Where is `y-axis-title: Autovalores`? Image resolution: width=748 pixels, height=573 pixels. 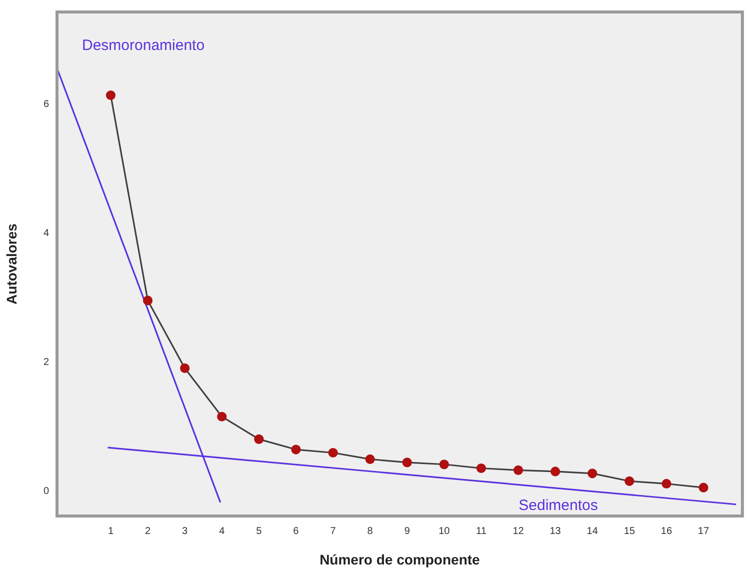
y-axis-title: Autovalores is located at coordinates (11, 263).